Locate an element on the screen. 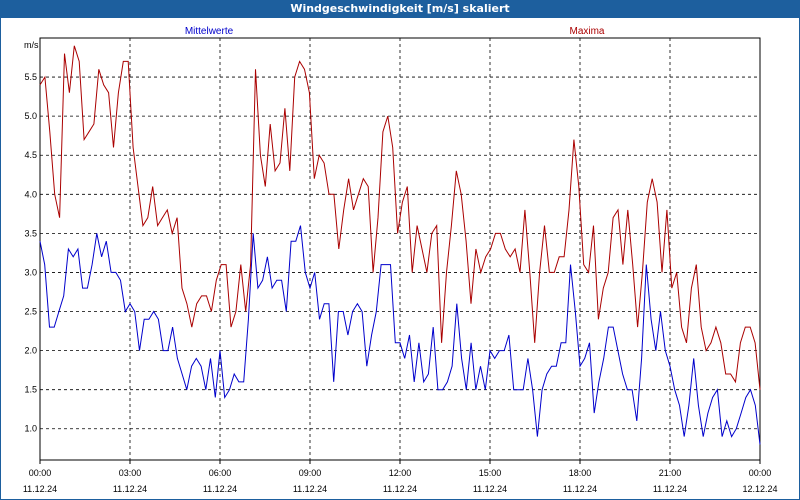 The height and width of the screenshot is (500, 800). x-tick-time: 18:00 is located at coordinates (580, 473).